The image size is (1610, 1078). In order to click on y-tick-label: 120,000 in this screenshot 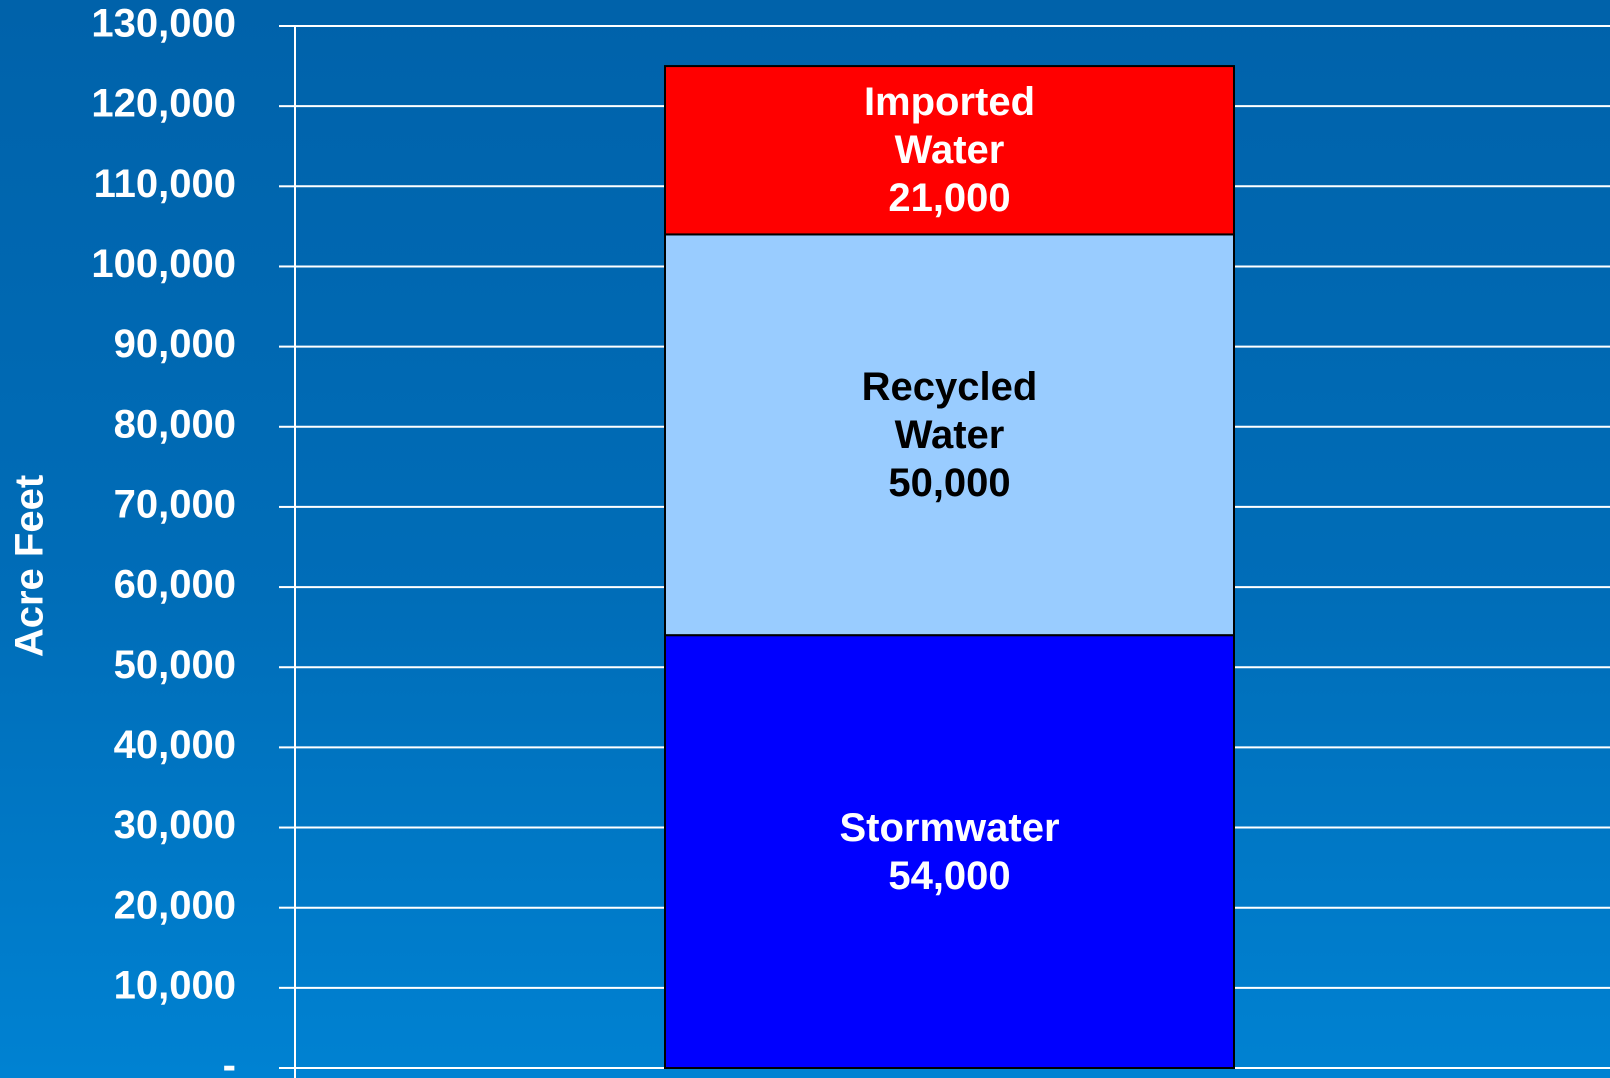, I will do `click(163, 104)`.